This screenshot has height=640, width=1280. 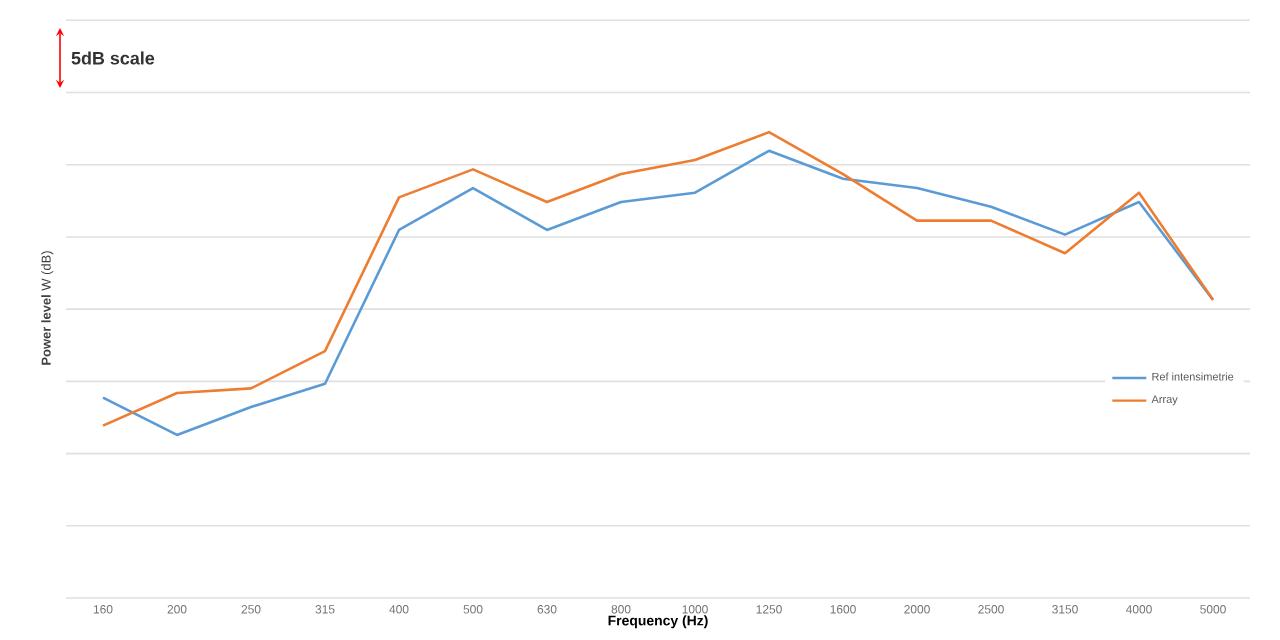 I want to click on text: 5dB scale, so click(x=113, y=58).